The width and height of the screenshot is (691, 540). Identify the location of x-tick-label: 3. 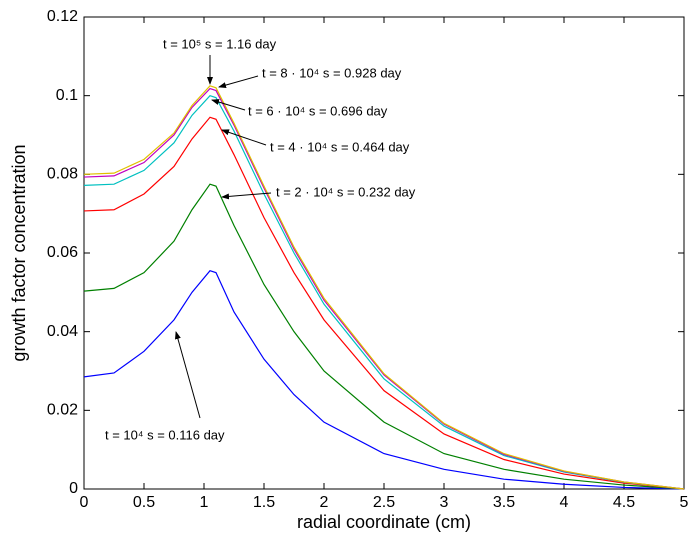
(444, 502).